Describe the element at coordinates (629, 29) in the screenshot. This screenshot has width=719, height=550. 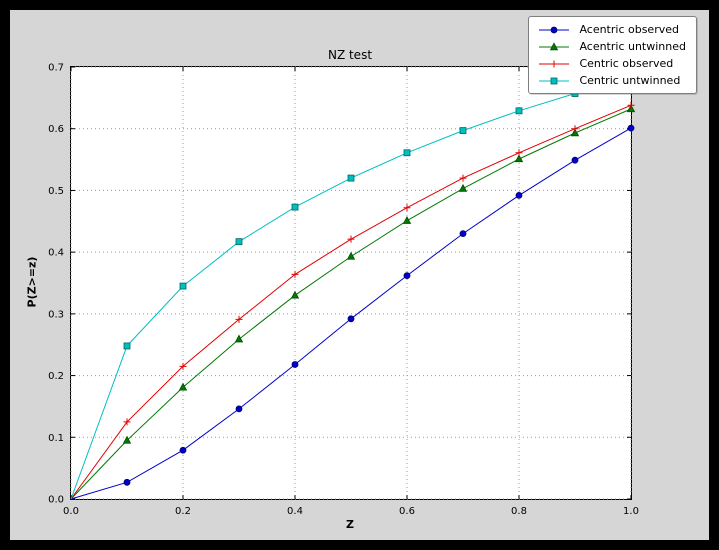
I see `legend-label: Acentric observed` at that location.